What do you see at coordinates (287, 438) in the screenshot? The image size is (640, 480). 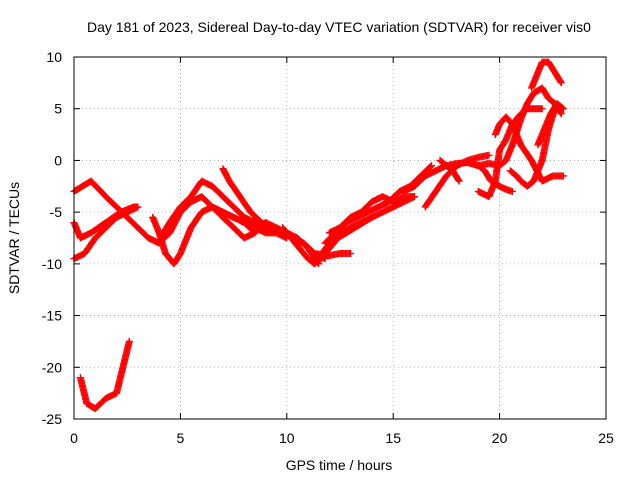 I see `x-tick-label: 10` at bounding box center [287, 438].